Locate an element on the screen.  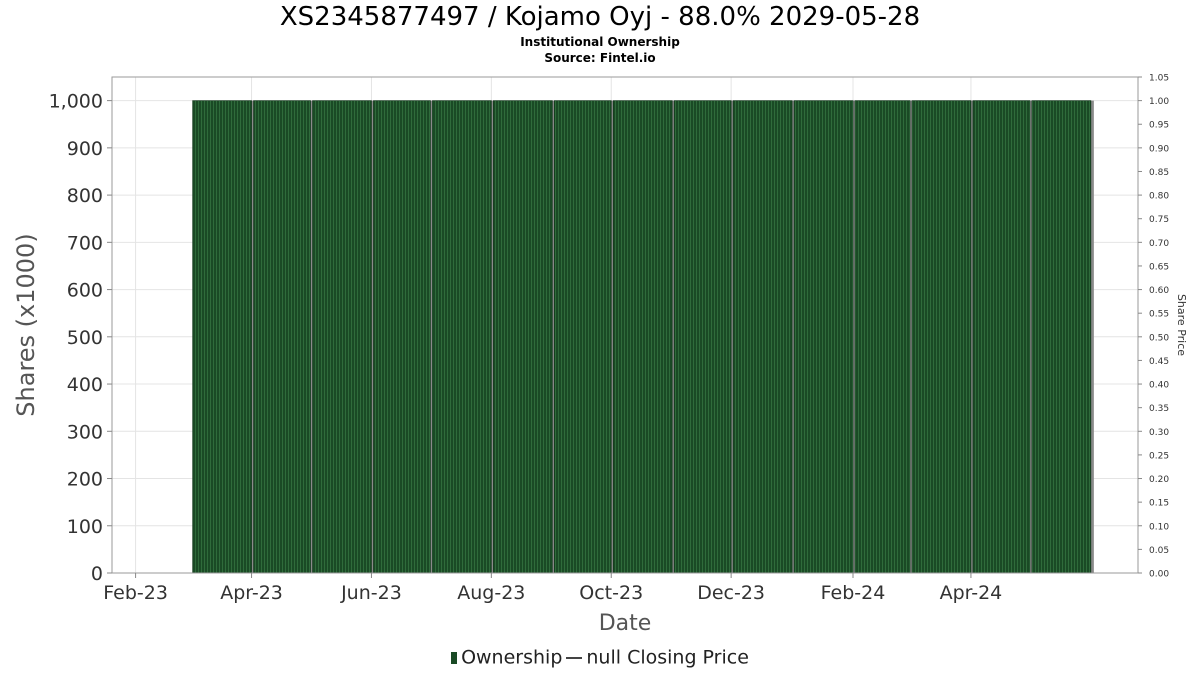
legend-price-label: null Closing Price is located at coordinates (667, 657).